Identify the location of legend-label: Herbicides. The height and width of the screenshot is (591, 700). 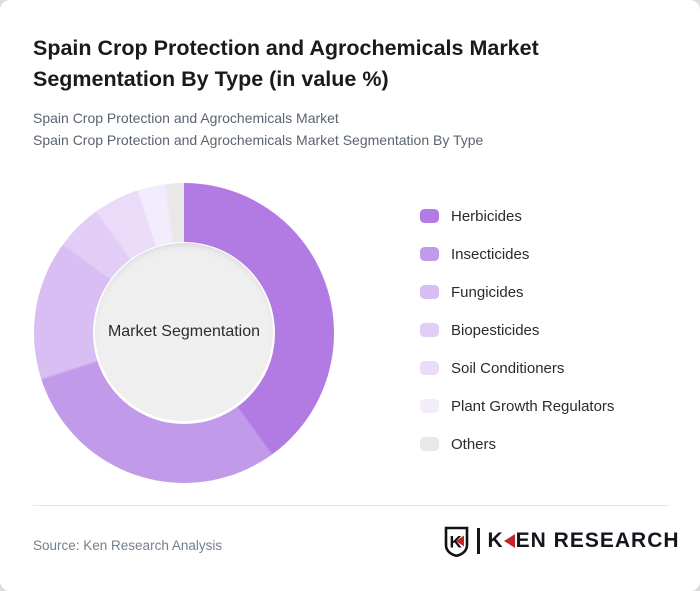
(486, 216).